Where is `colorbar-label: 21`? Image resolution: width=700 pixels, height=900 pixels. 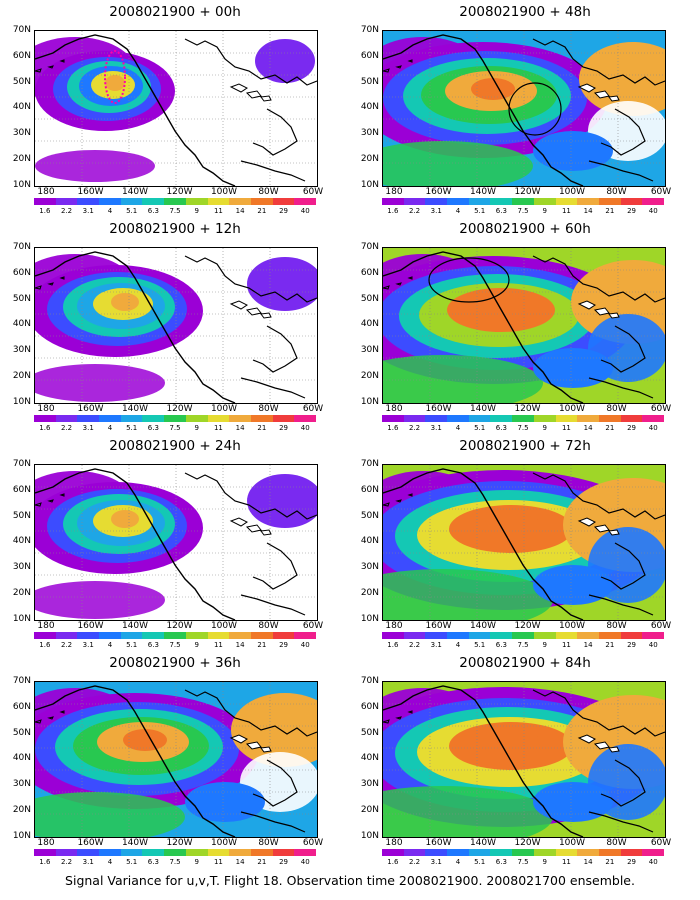 colorbar-label: 21 is located at coordinates (610, 211).